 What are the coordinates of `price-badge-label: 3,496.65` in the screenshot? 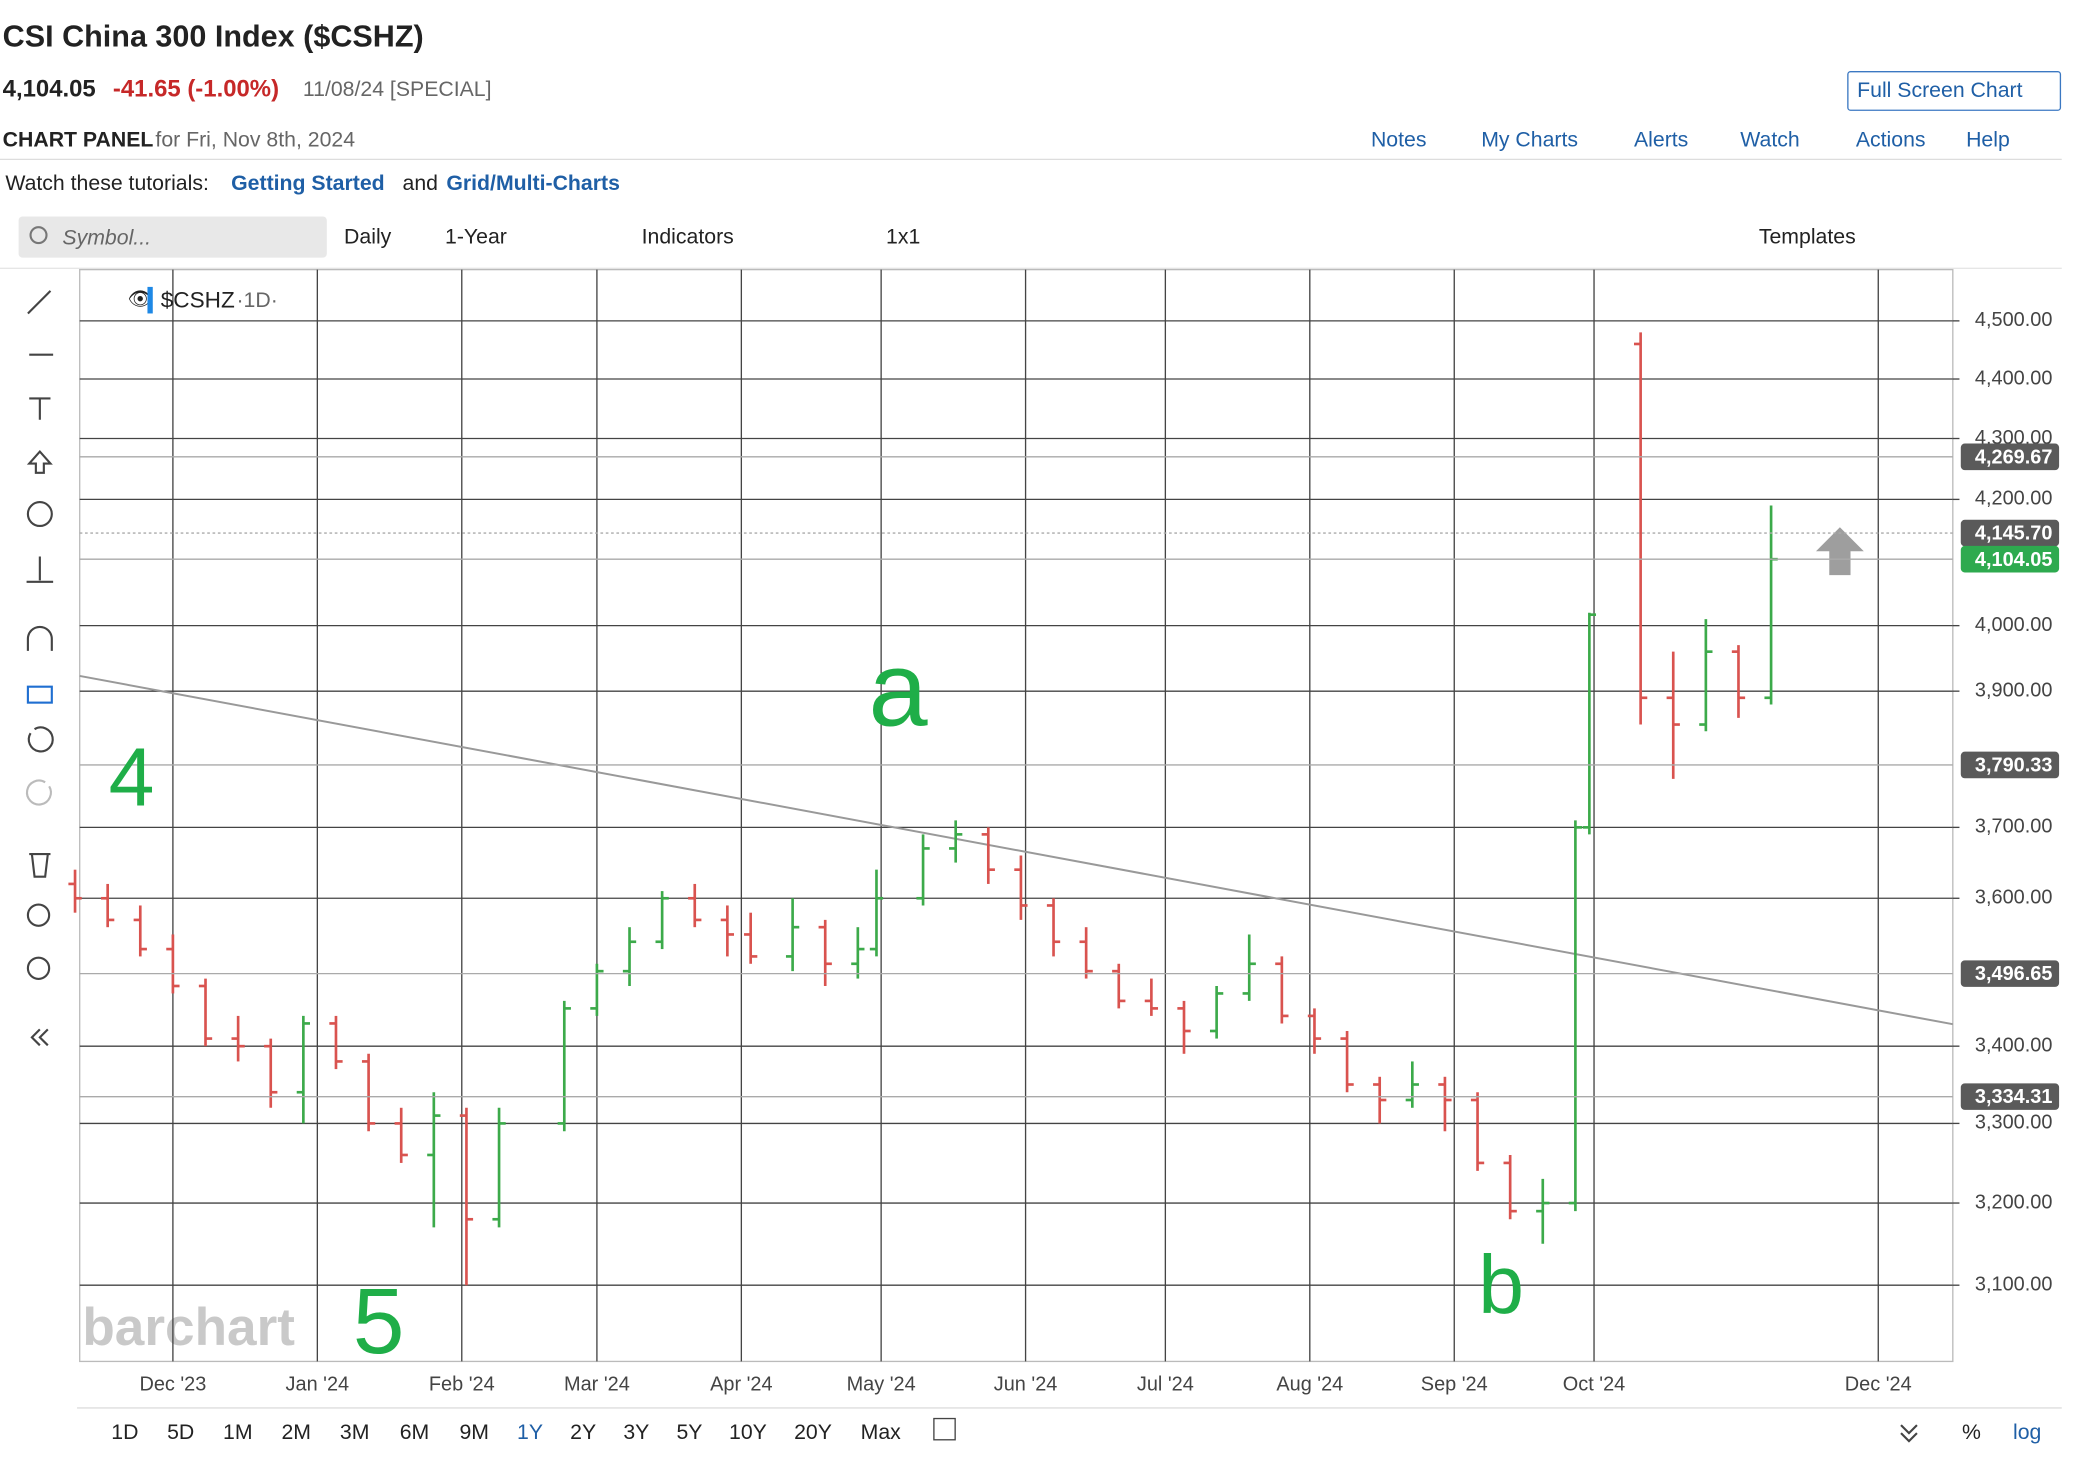 It's located at (2014, 974).